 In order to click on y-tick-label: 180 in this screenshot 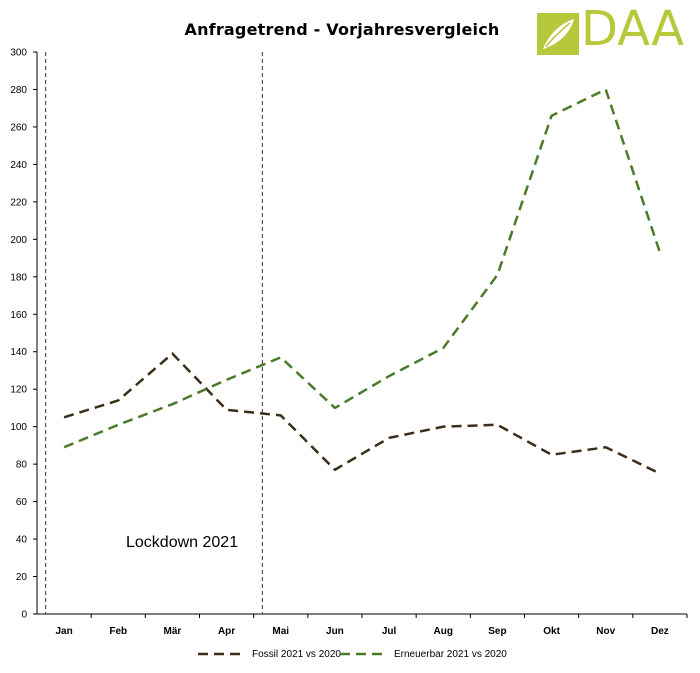, I will do `click(18, 277)`.